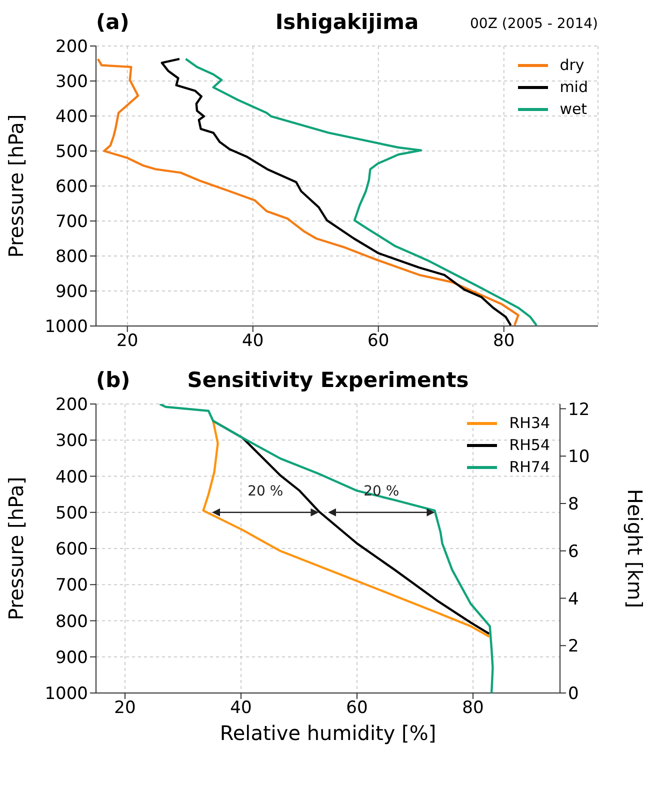  What do you see at coordinates (347, 22) in the screenshot?
I see `chart-title: Ishigakijima` at bounding box center [347, 22].